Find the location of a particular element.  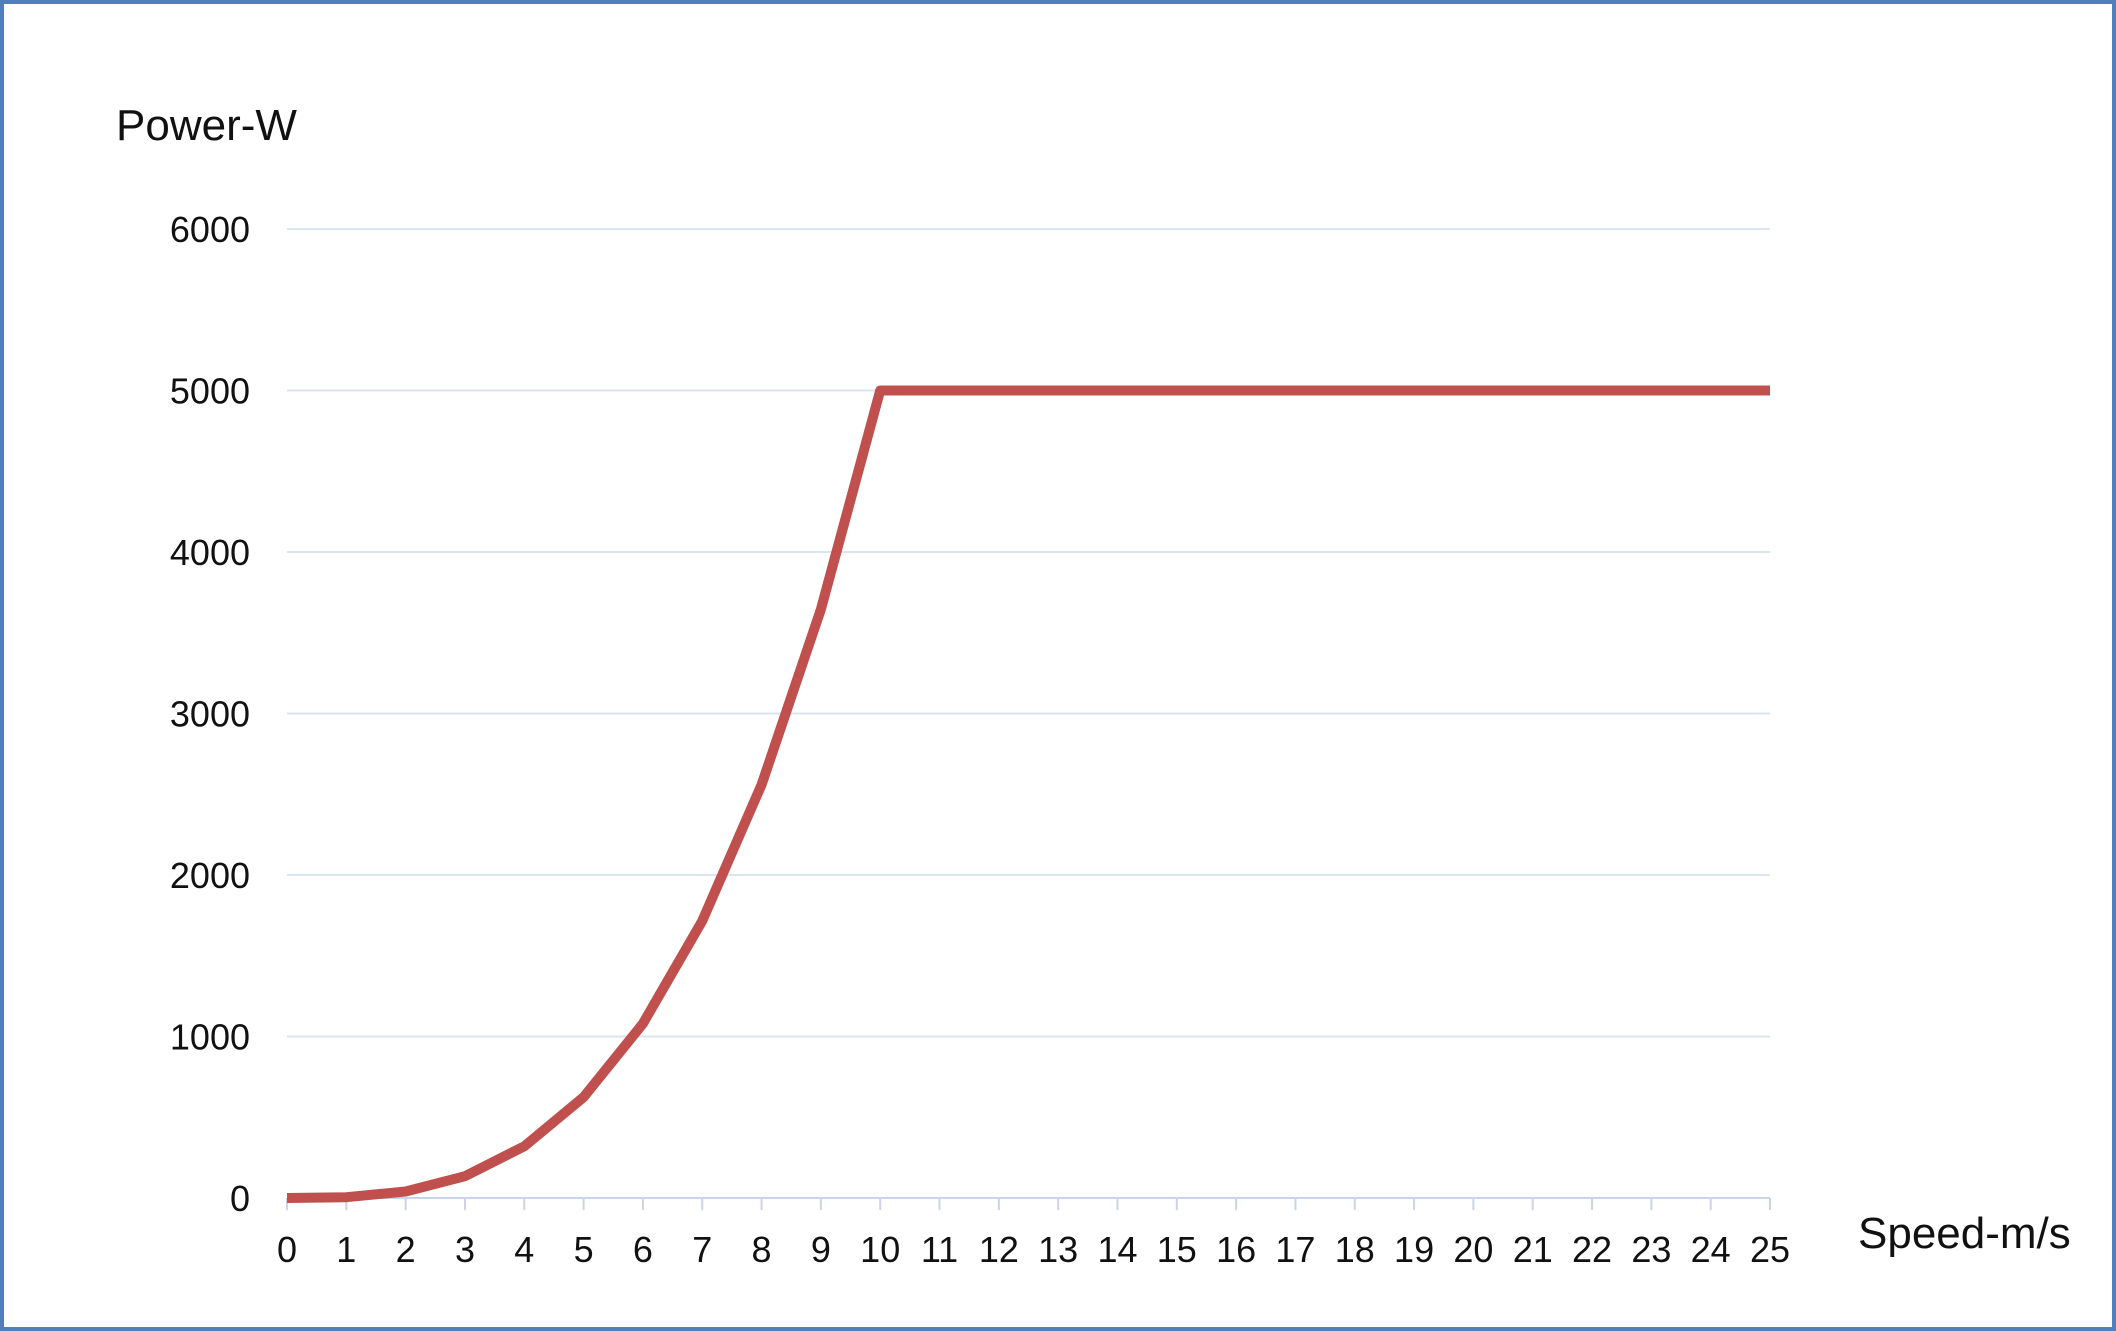

y-tick-4000: 4000 is located at coordinates (210, 552).